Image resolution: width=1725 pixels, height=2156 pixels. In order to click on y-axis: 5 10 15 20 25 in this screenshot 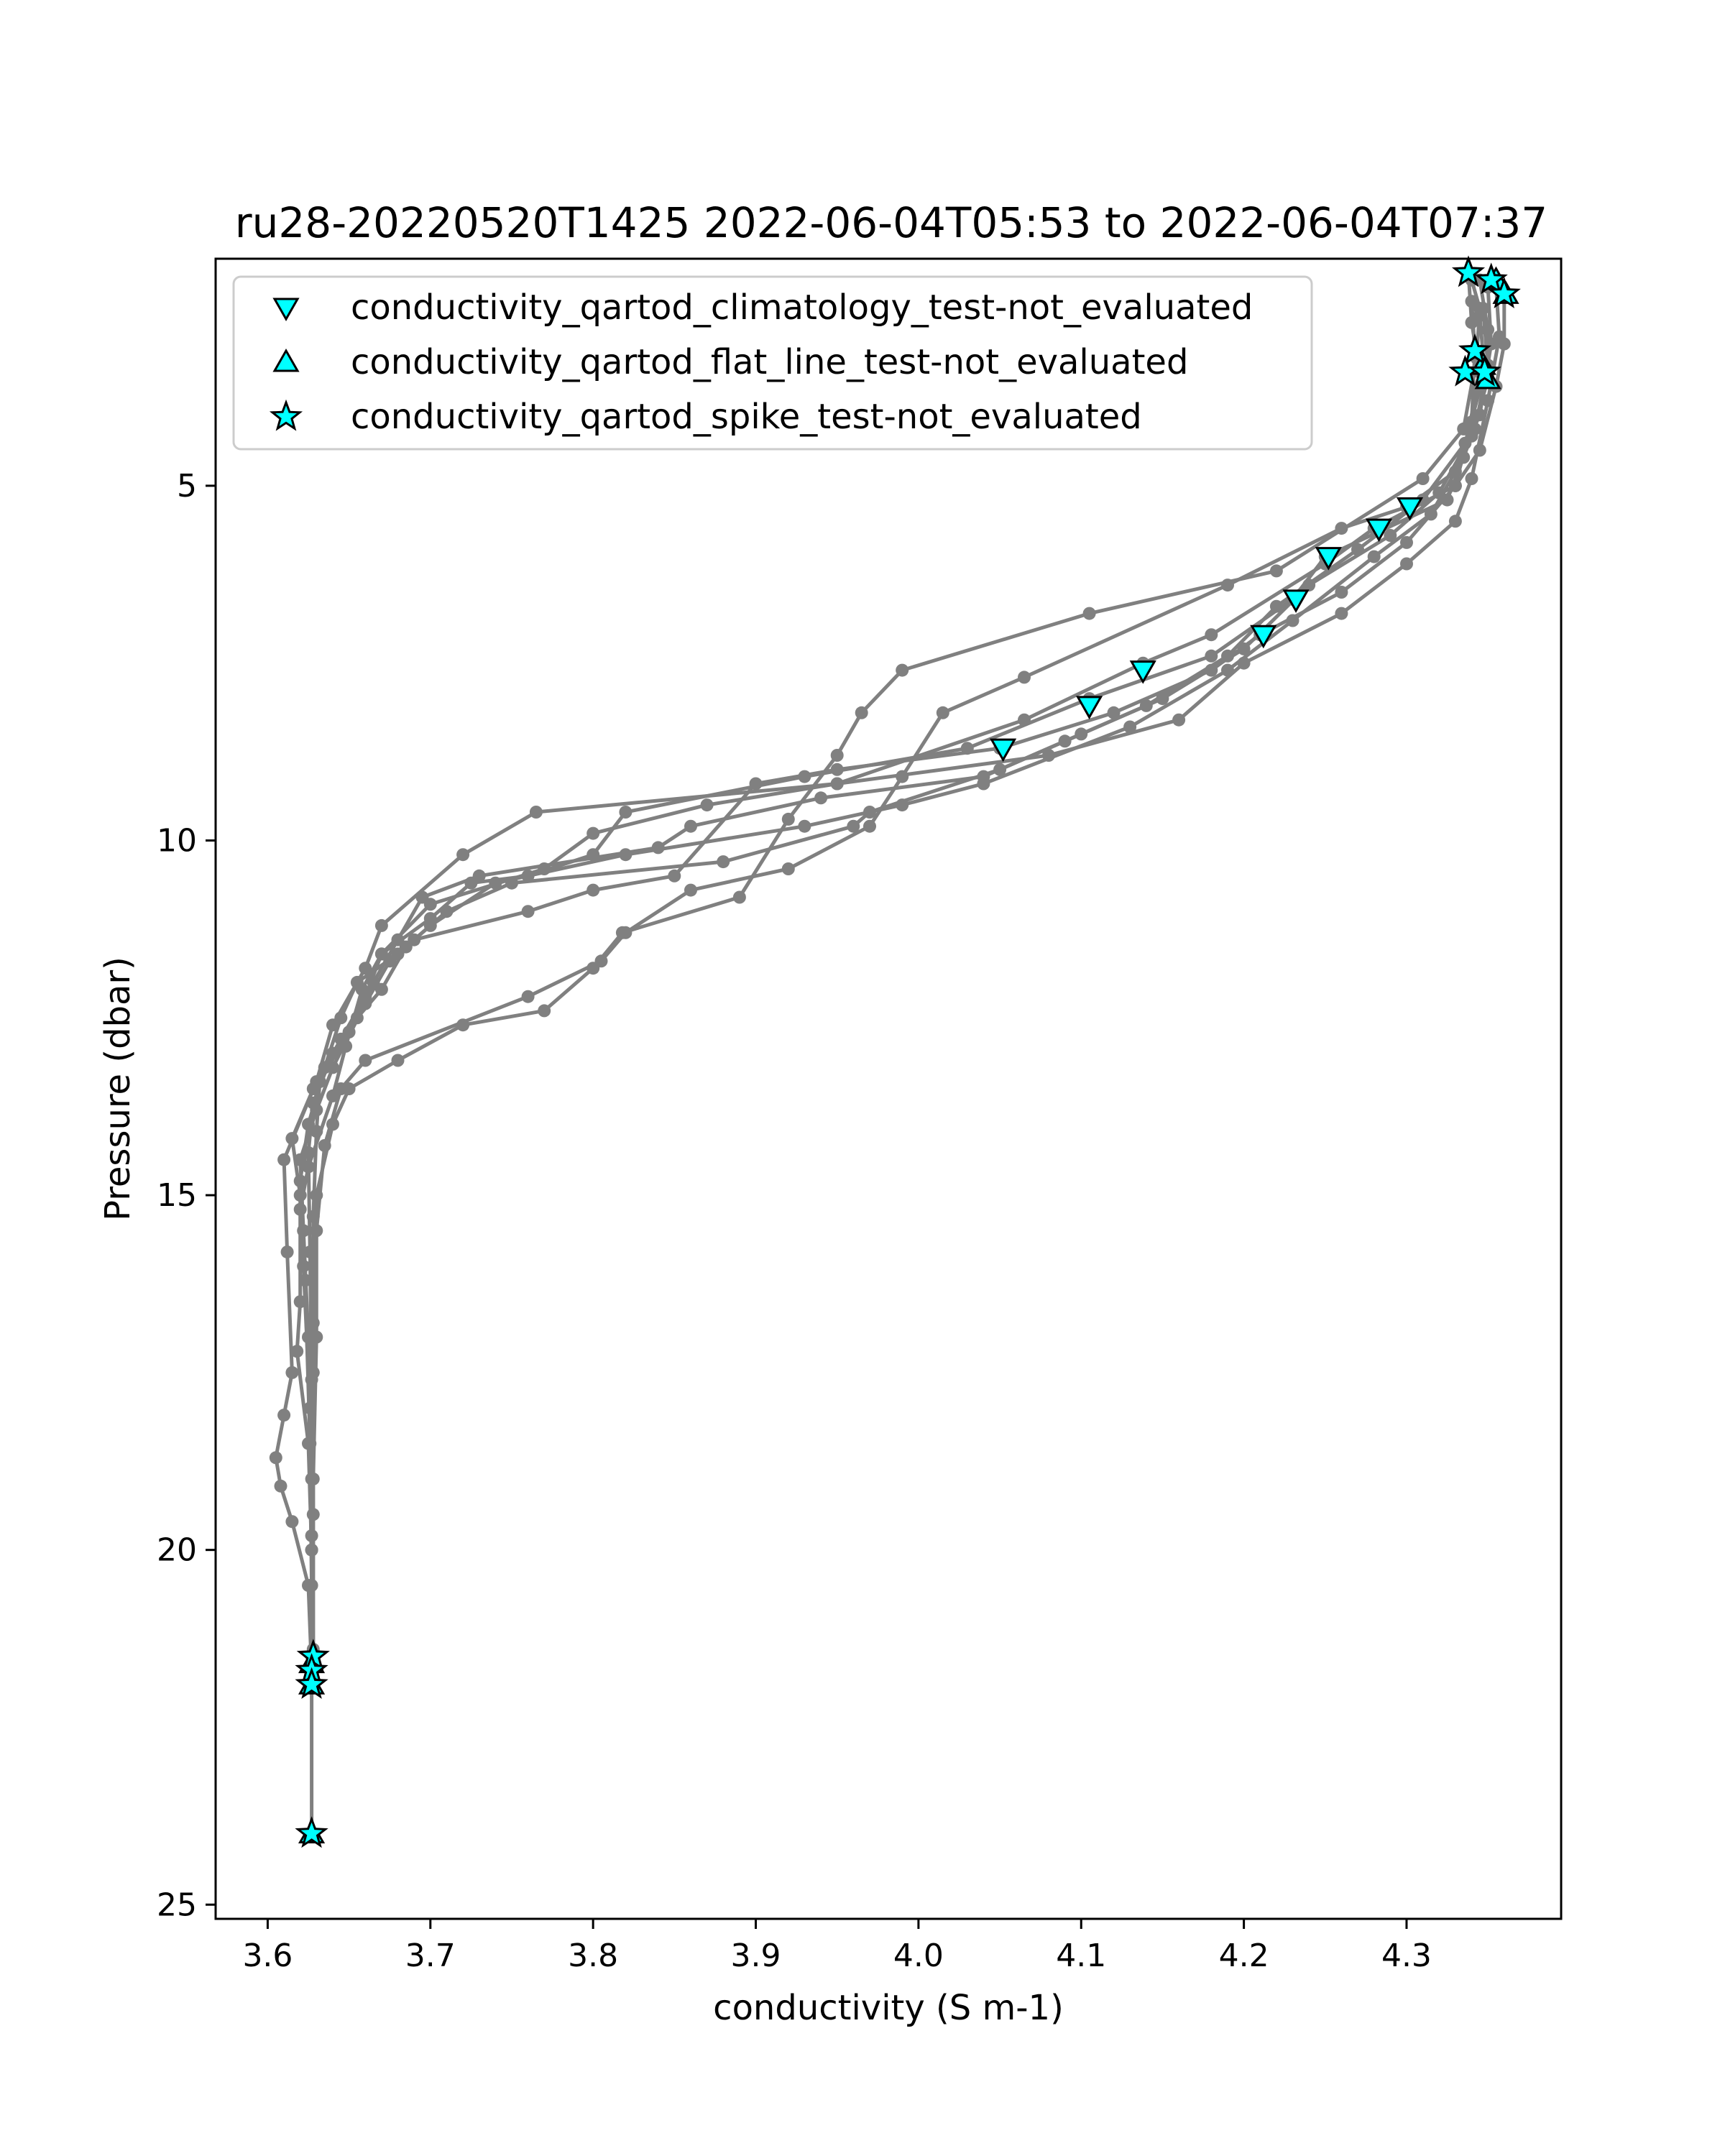, I will do `click(186, 1196)`.